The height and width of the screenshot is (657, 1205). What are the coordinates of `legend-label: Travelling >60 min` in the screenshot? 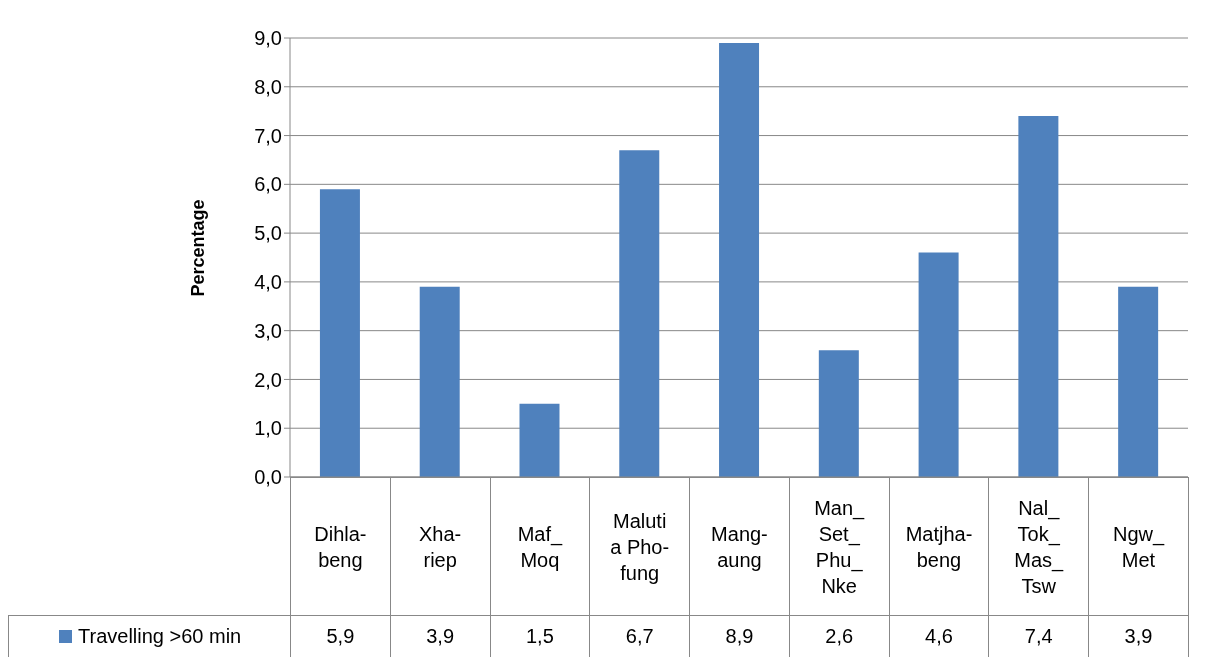 It's located at (160, 636).